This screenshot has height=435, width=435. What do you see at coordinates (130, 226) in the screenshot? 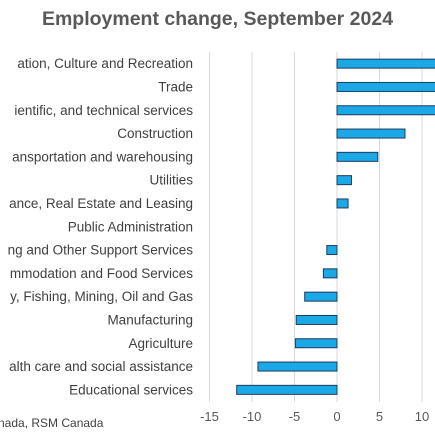
I see `category-label: Public Administration` at bounding box center [130, 226].